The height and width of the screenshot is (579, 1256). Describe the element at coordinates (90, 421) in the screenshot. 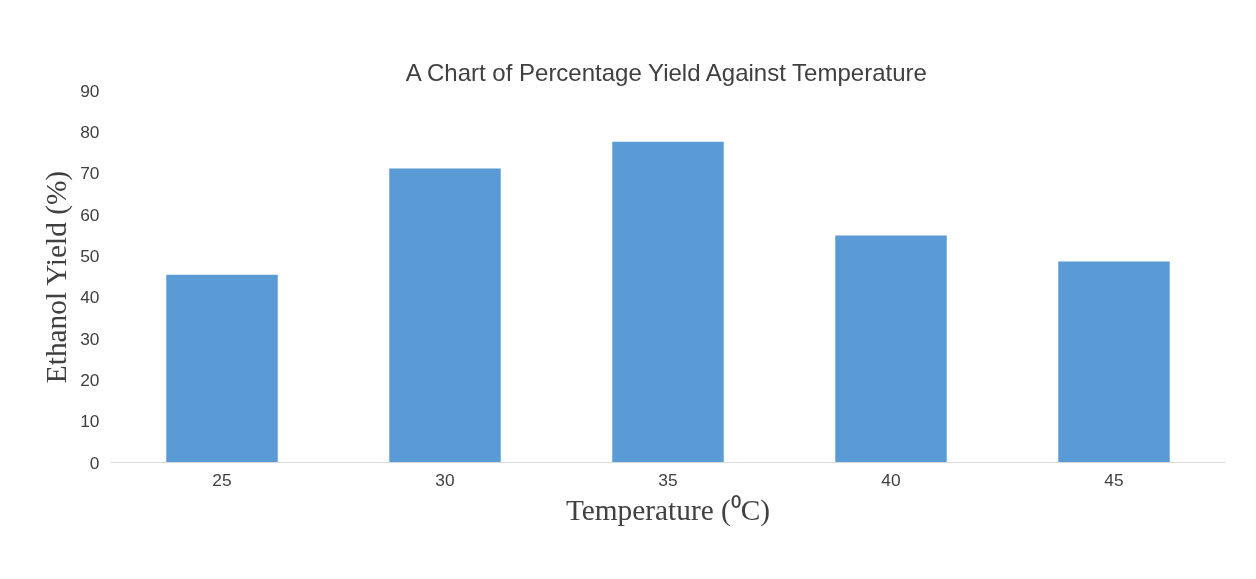

I see `y-tick-label: 10` at that location.